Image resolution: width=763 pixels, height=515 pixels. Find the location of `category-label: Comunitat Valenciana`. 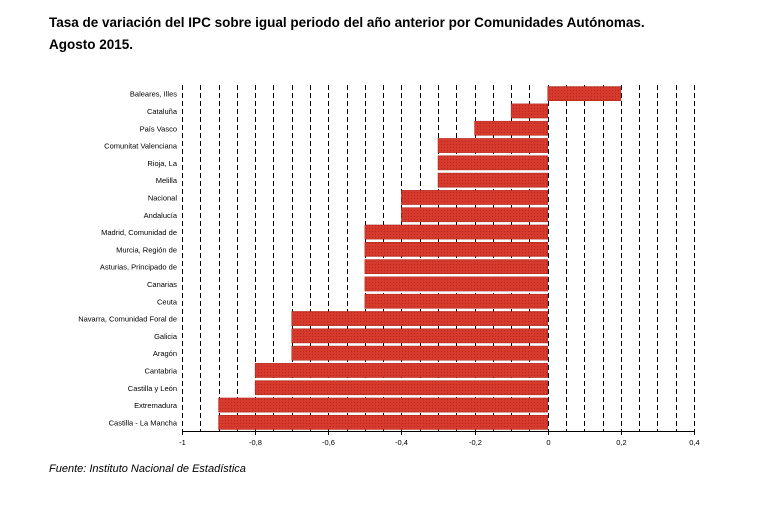

category-label: Comunitat Valenciana is located at coordinates (141, 146).